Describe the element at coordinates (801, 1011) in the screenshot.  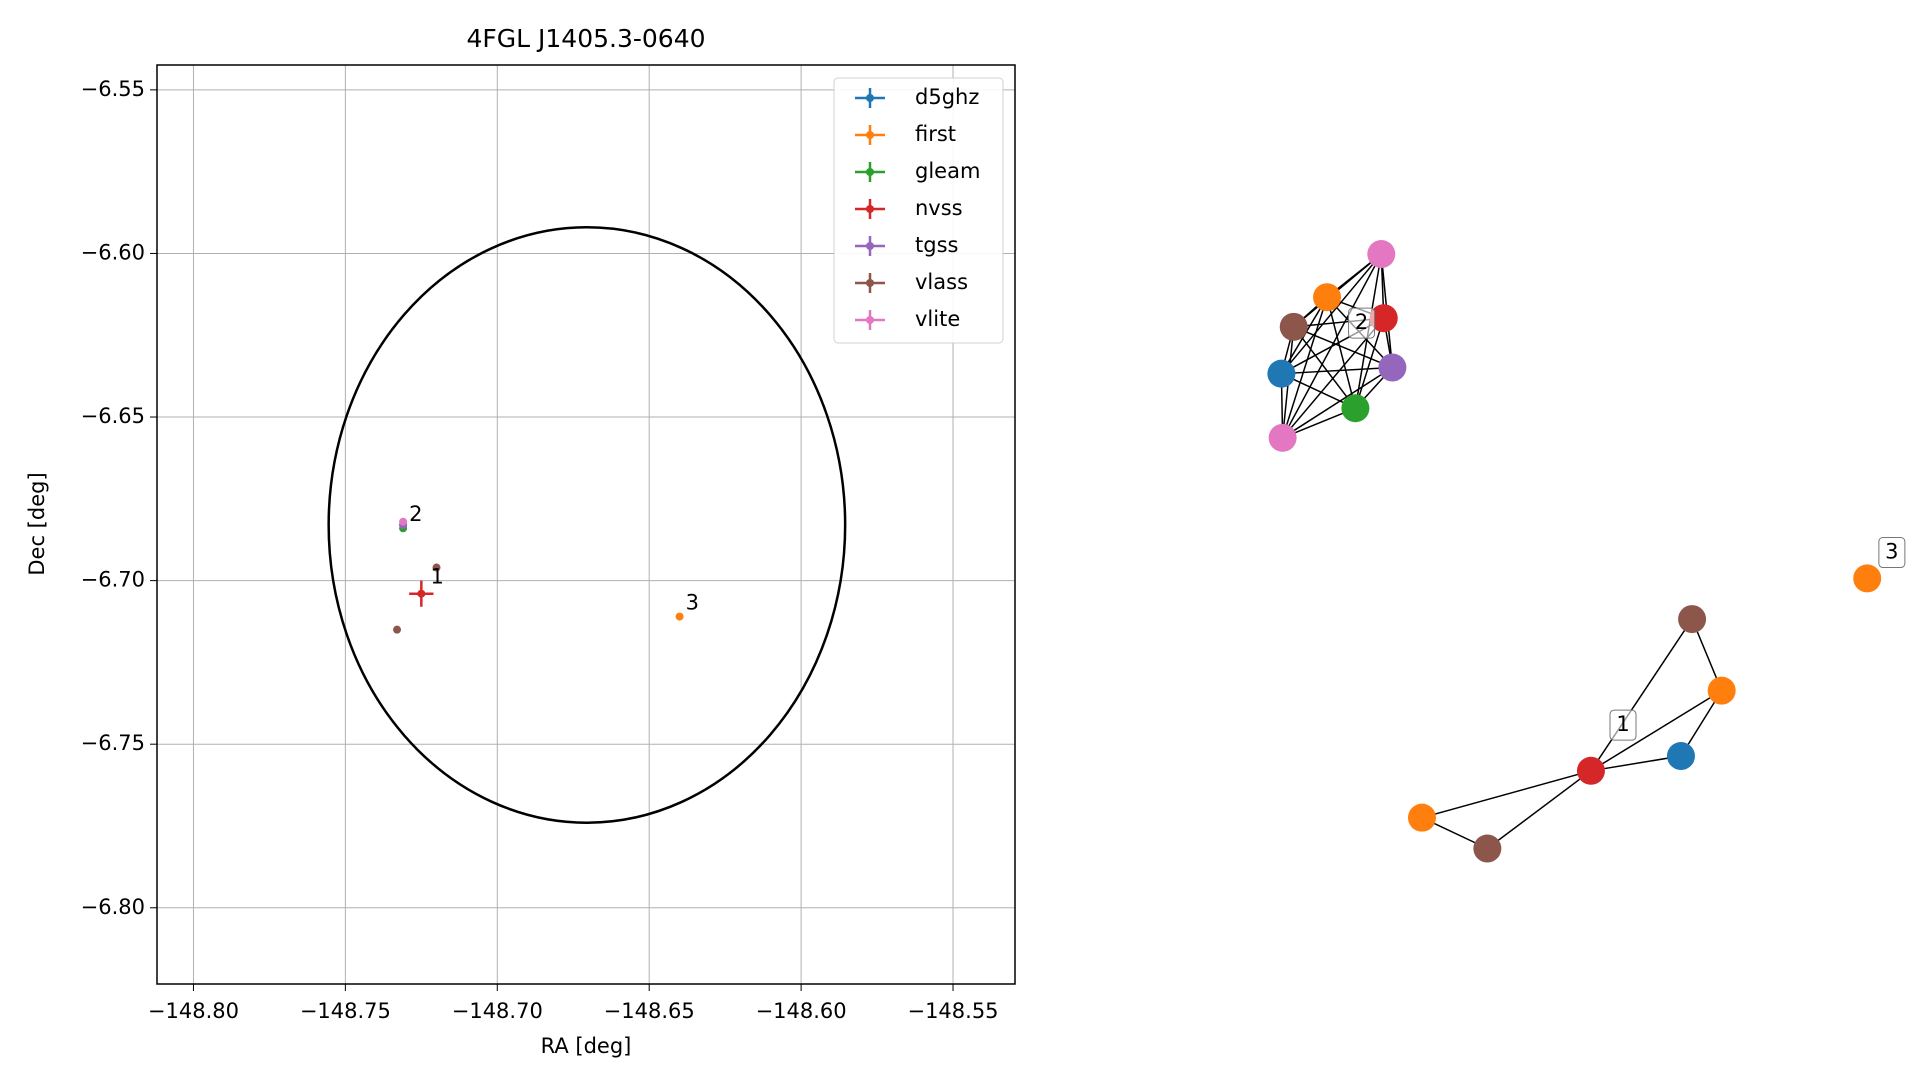
I see `x-tick-label: −148.60` at that location.